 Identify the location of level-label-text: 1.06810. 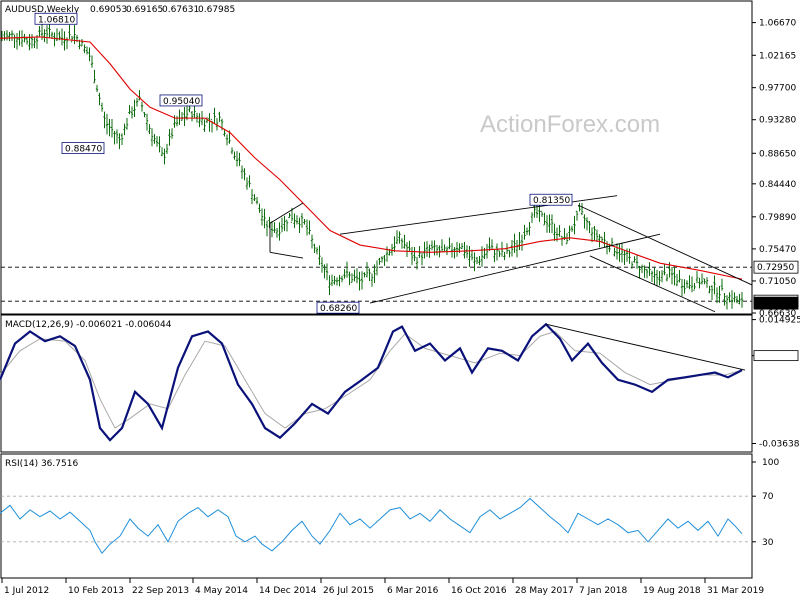
(56, 20).